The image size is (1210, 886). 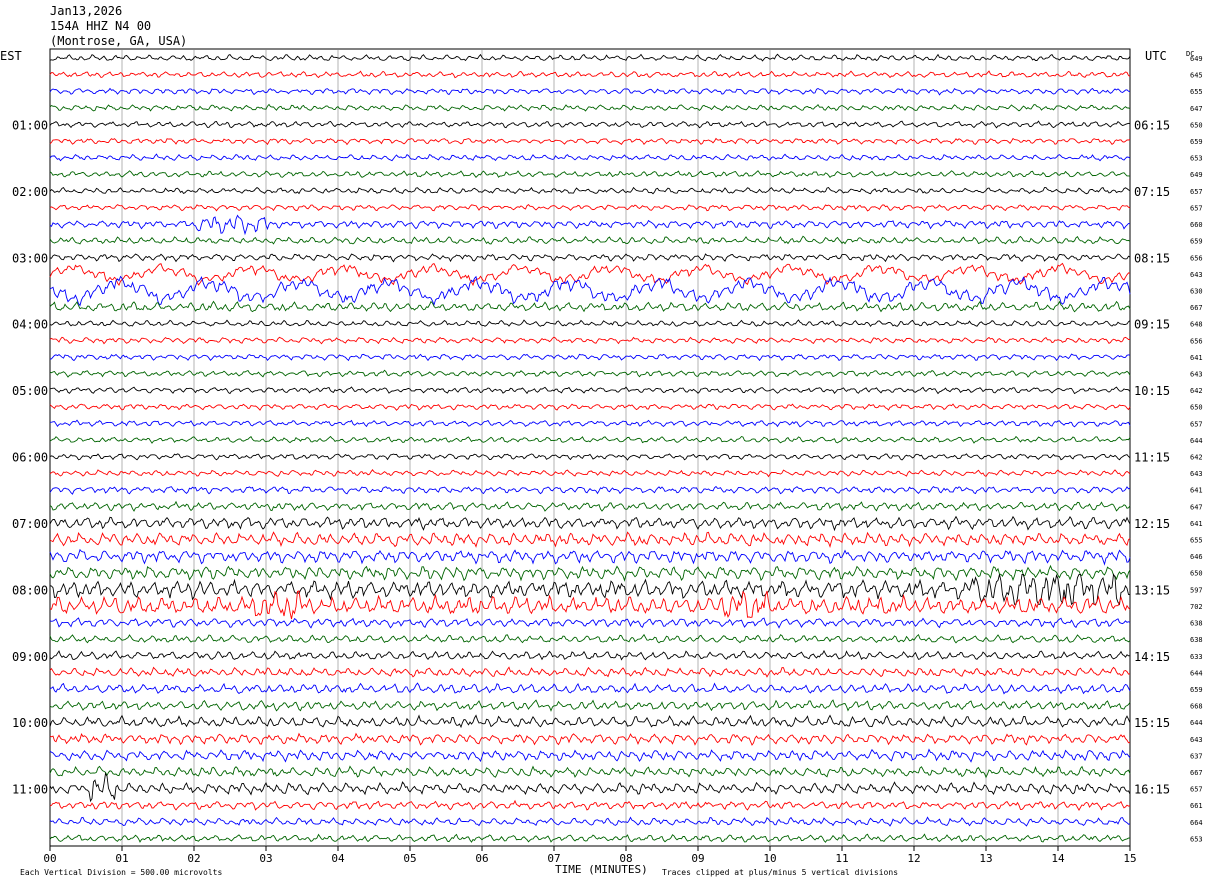 I want to click on dc-offset-label: 633, so click(x=1196, y=657).